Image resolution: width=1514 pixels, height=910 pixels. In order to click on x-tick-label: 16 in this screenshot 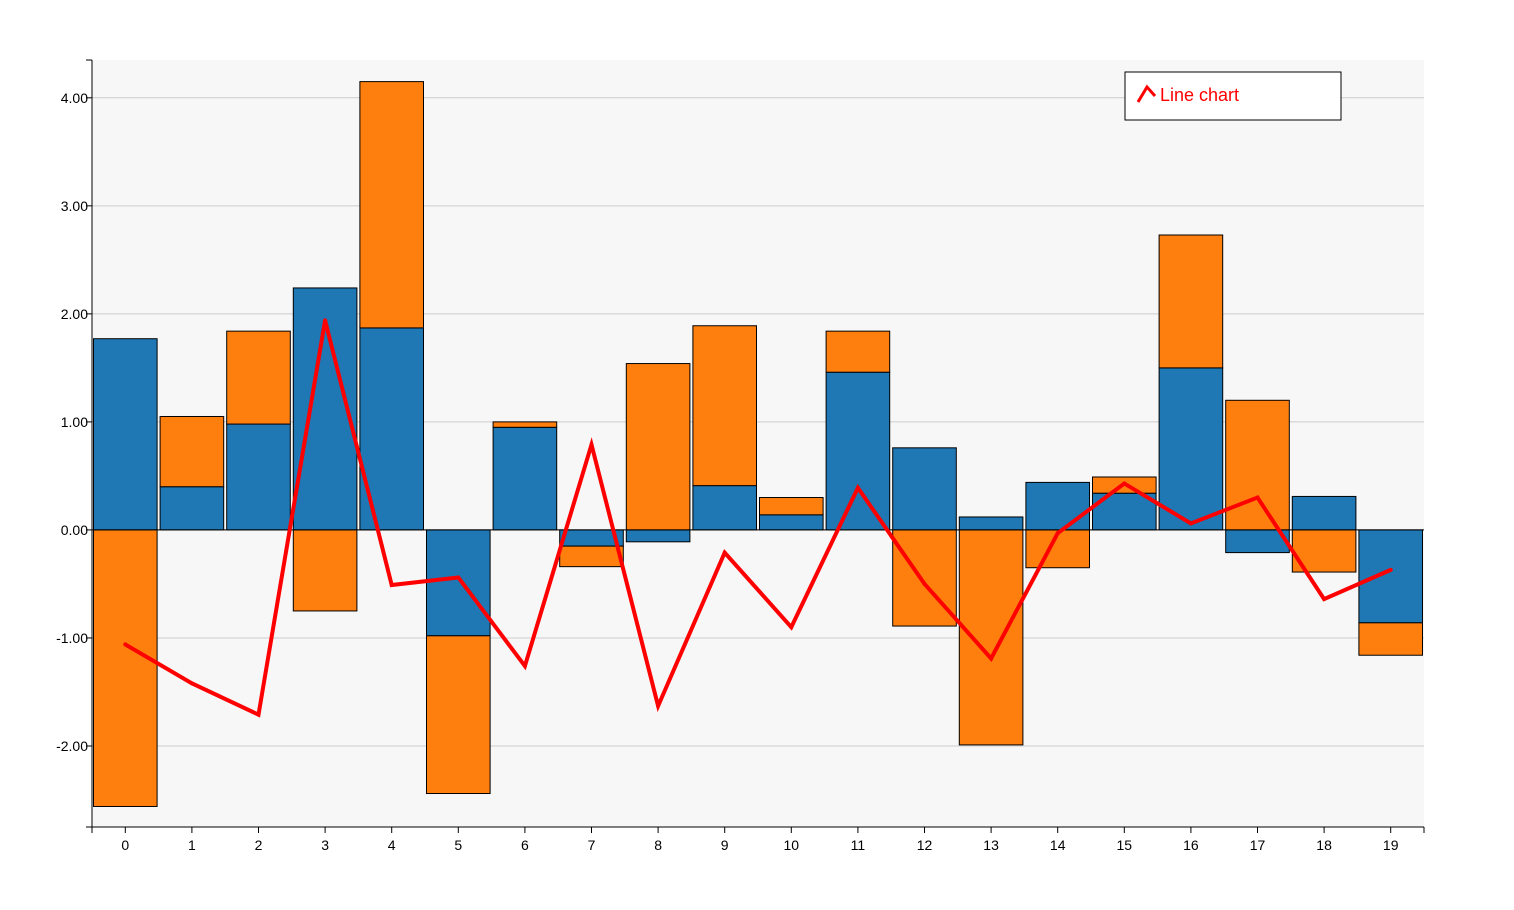, I will do `click(1191, 845)`.